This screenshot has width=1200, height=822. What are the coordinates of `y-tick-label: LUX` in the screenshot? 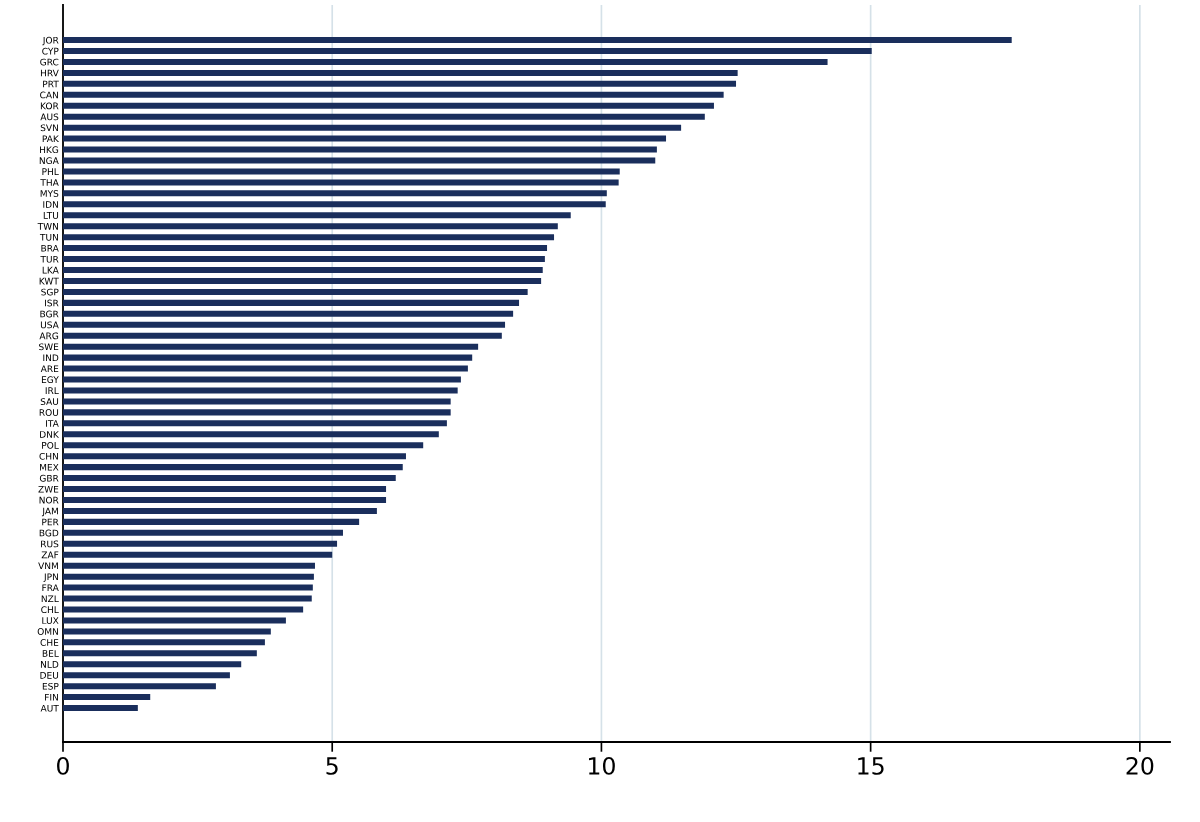 It's located at (50, 620).